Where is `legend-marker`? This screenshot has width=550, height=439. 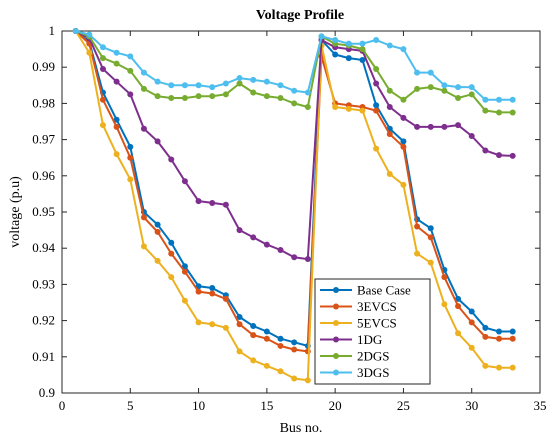
legend-marker is located at coordinates (336, 290).